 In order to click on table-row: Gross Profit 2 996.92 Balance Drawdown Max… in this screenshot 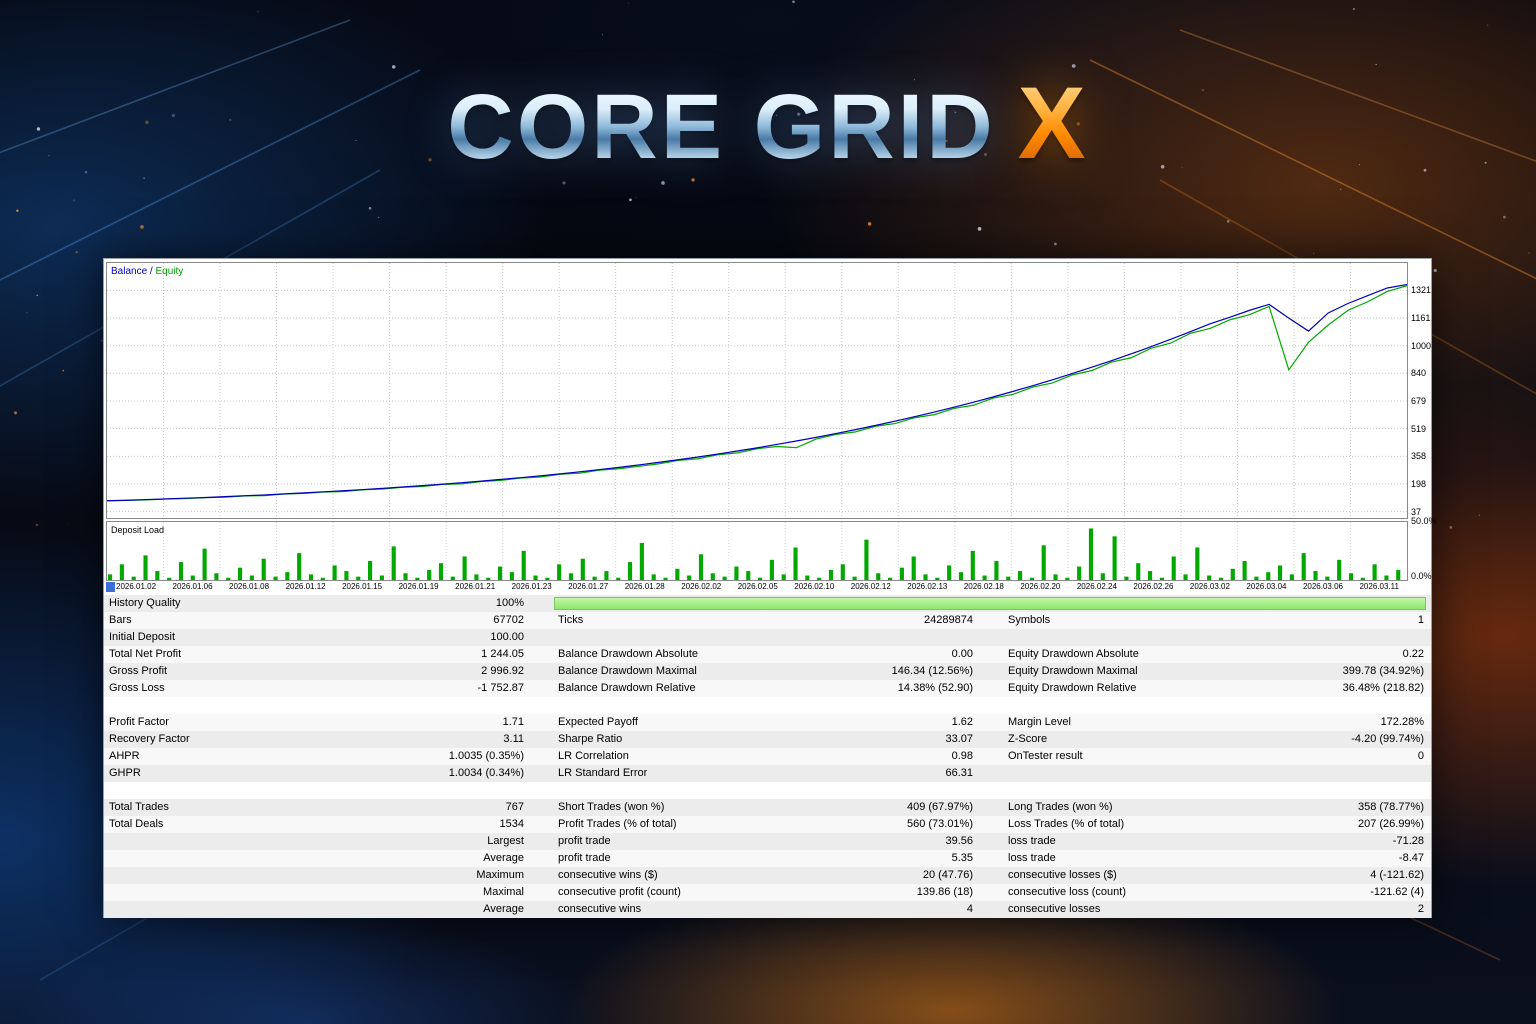, I will do `click(767, 671)`.